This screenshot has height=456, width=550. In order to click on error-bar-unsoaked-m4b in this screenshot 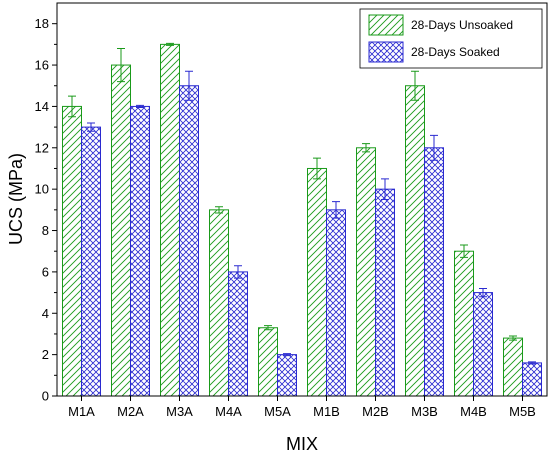, I will do `click(464, 251)`.